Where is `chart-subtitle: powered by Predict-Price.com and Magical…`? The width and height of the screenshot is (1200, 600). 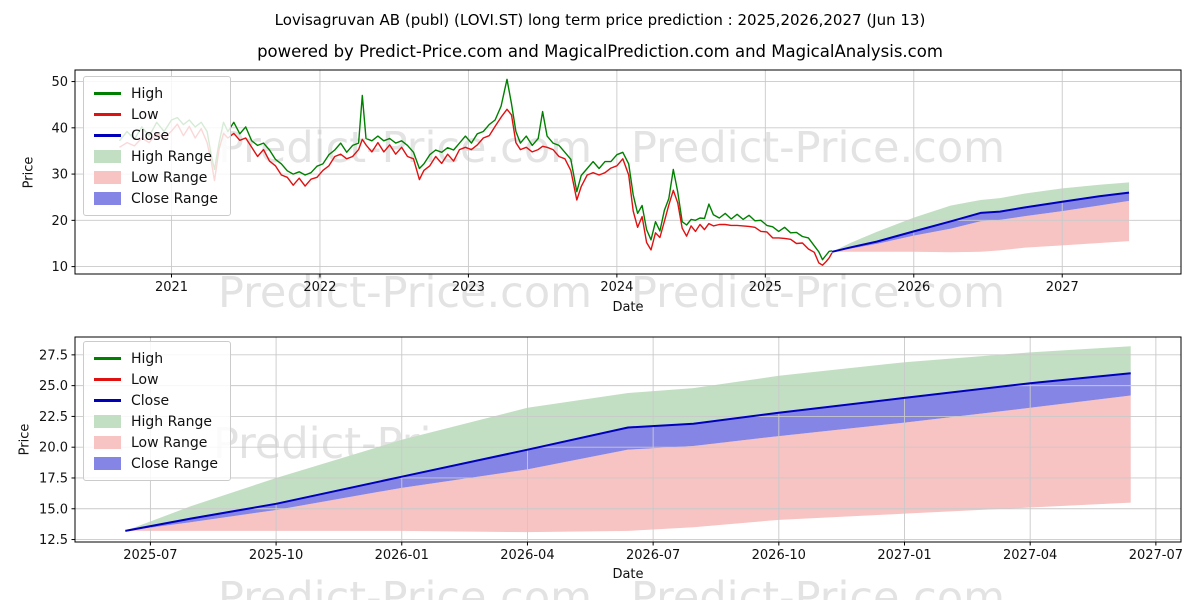 chart-subtitle: powered by Predict-Price.com and Magical… is located at coordinates (600, 51).